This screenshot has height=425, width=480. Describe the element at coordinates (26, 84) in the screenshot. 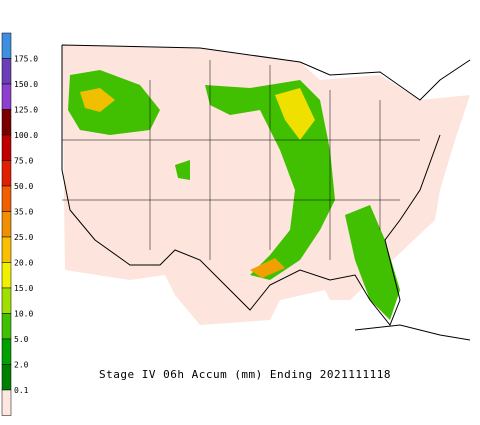

I see `legend-label: 150.0` at that location.